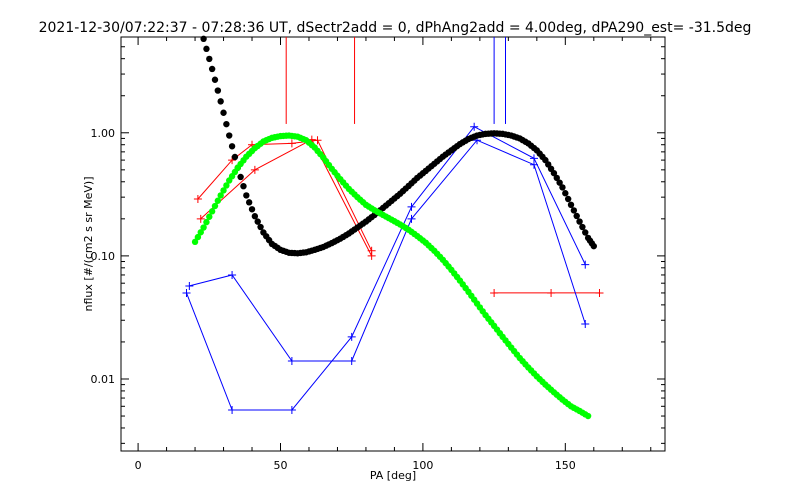 This screenshot has width=800, height=500. Describe the element at coordinates (280, 465) in the screenshot. I see `x-tick-label-1: 50` at that location.